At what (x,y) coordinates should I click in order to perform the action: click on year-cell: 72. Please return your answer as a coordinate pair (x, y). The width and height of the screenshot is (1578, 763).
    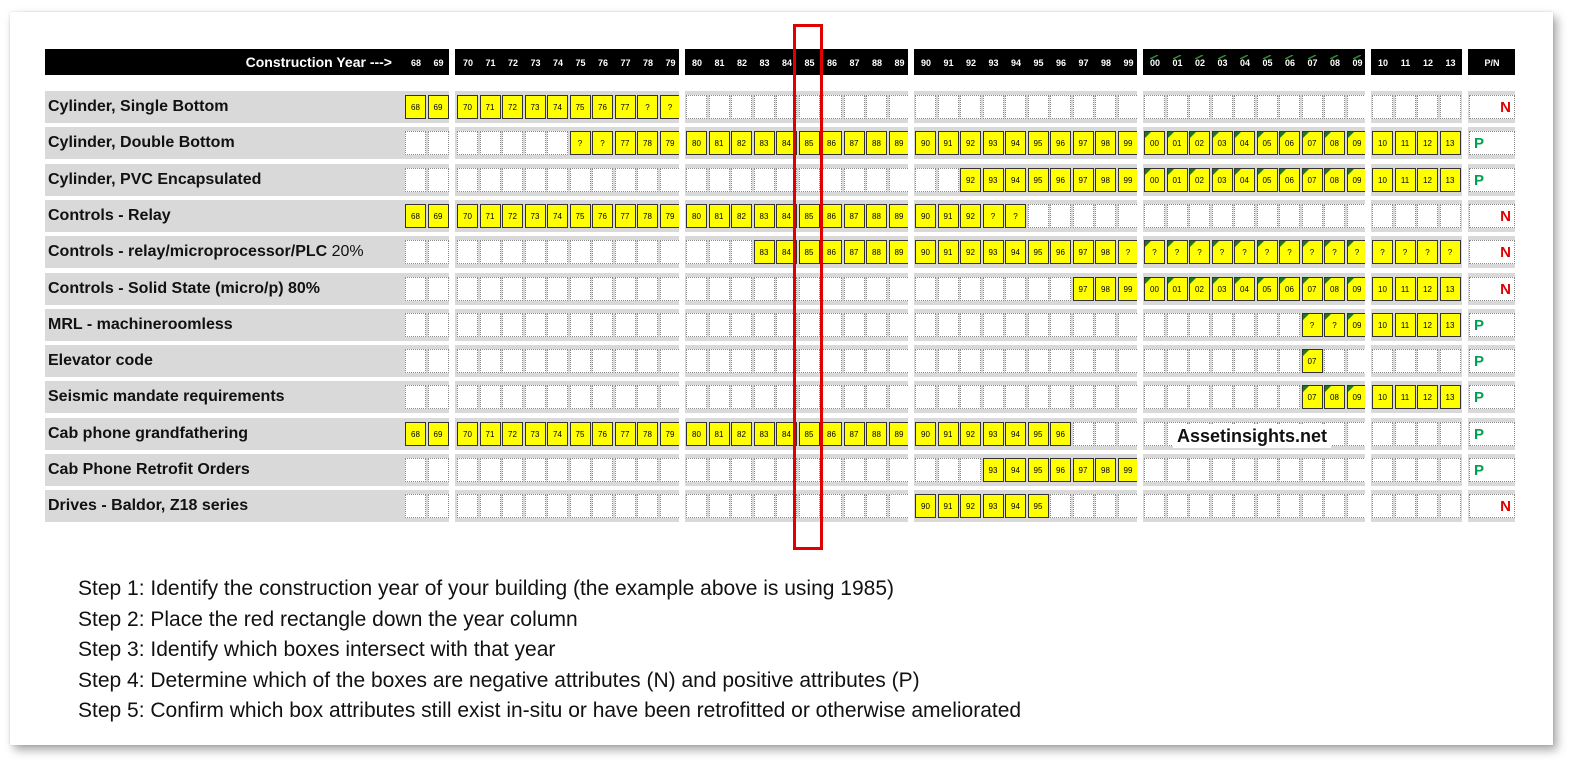
    Looking at the image, I should click on (512, 215).